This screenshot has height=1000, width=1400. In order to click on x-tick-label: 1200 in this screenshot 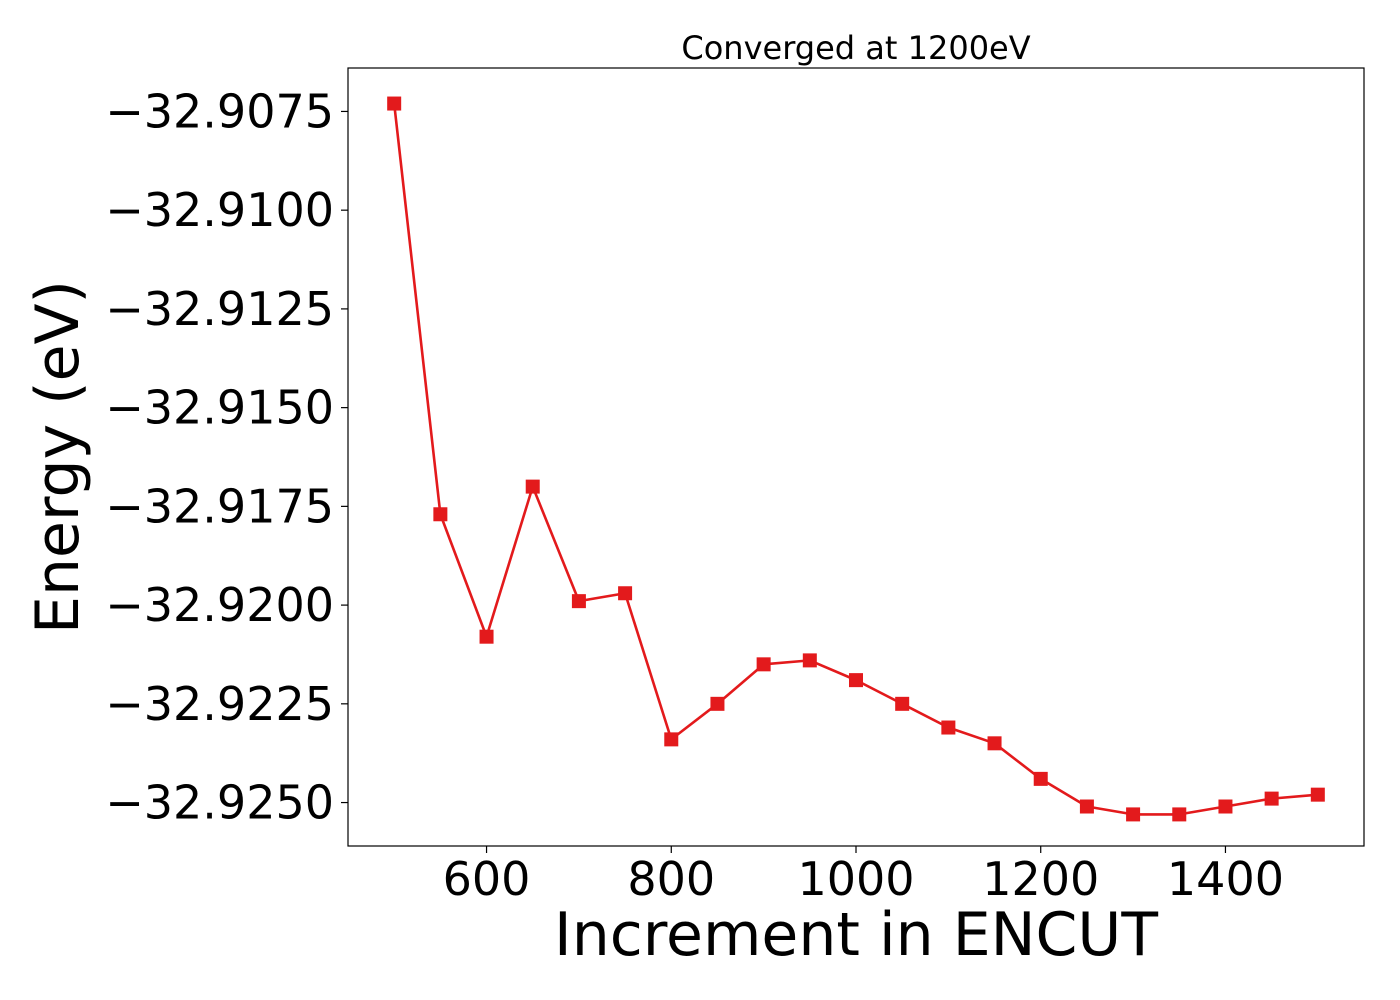, I will do `click(1040, 879)`.